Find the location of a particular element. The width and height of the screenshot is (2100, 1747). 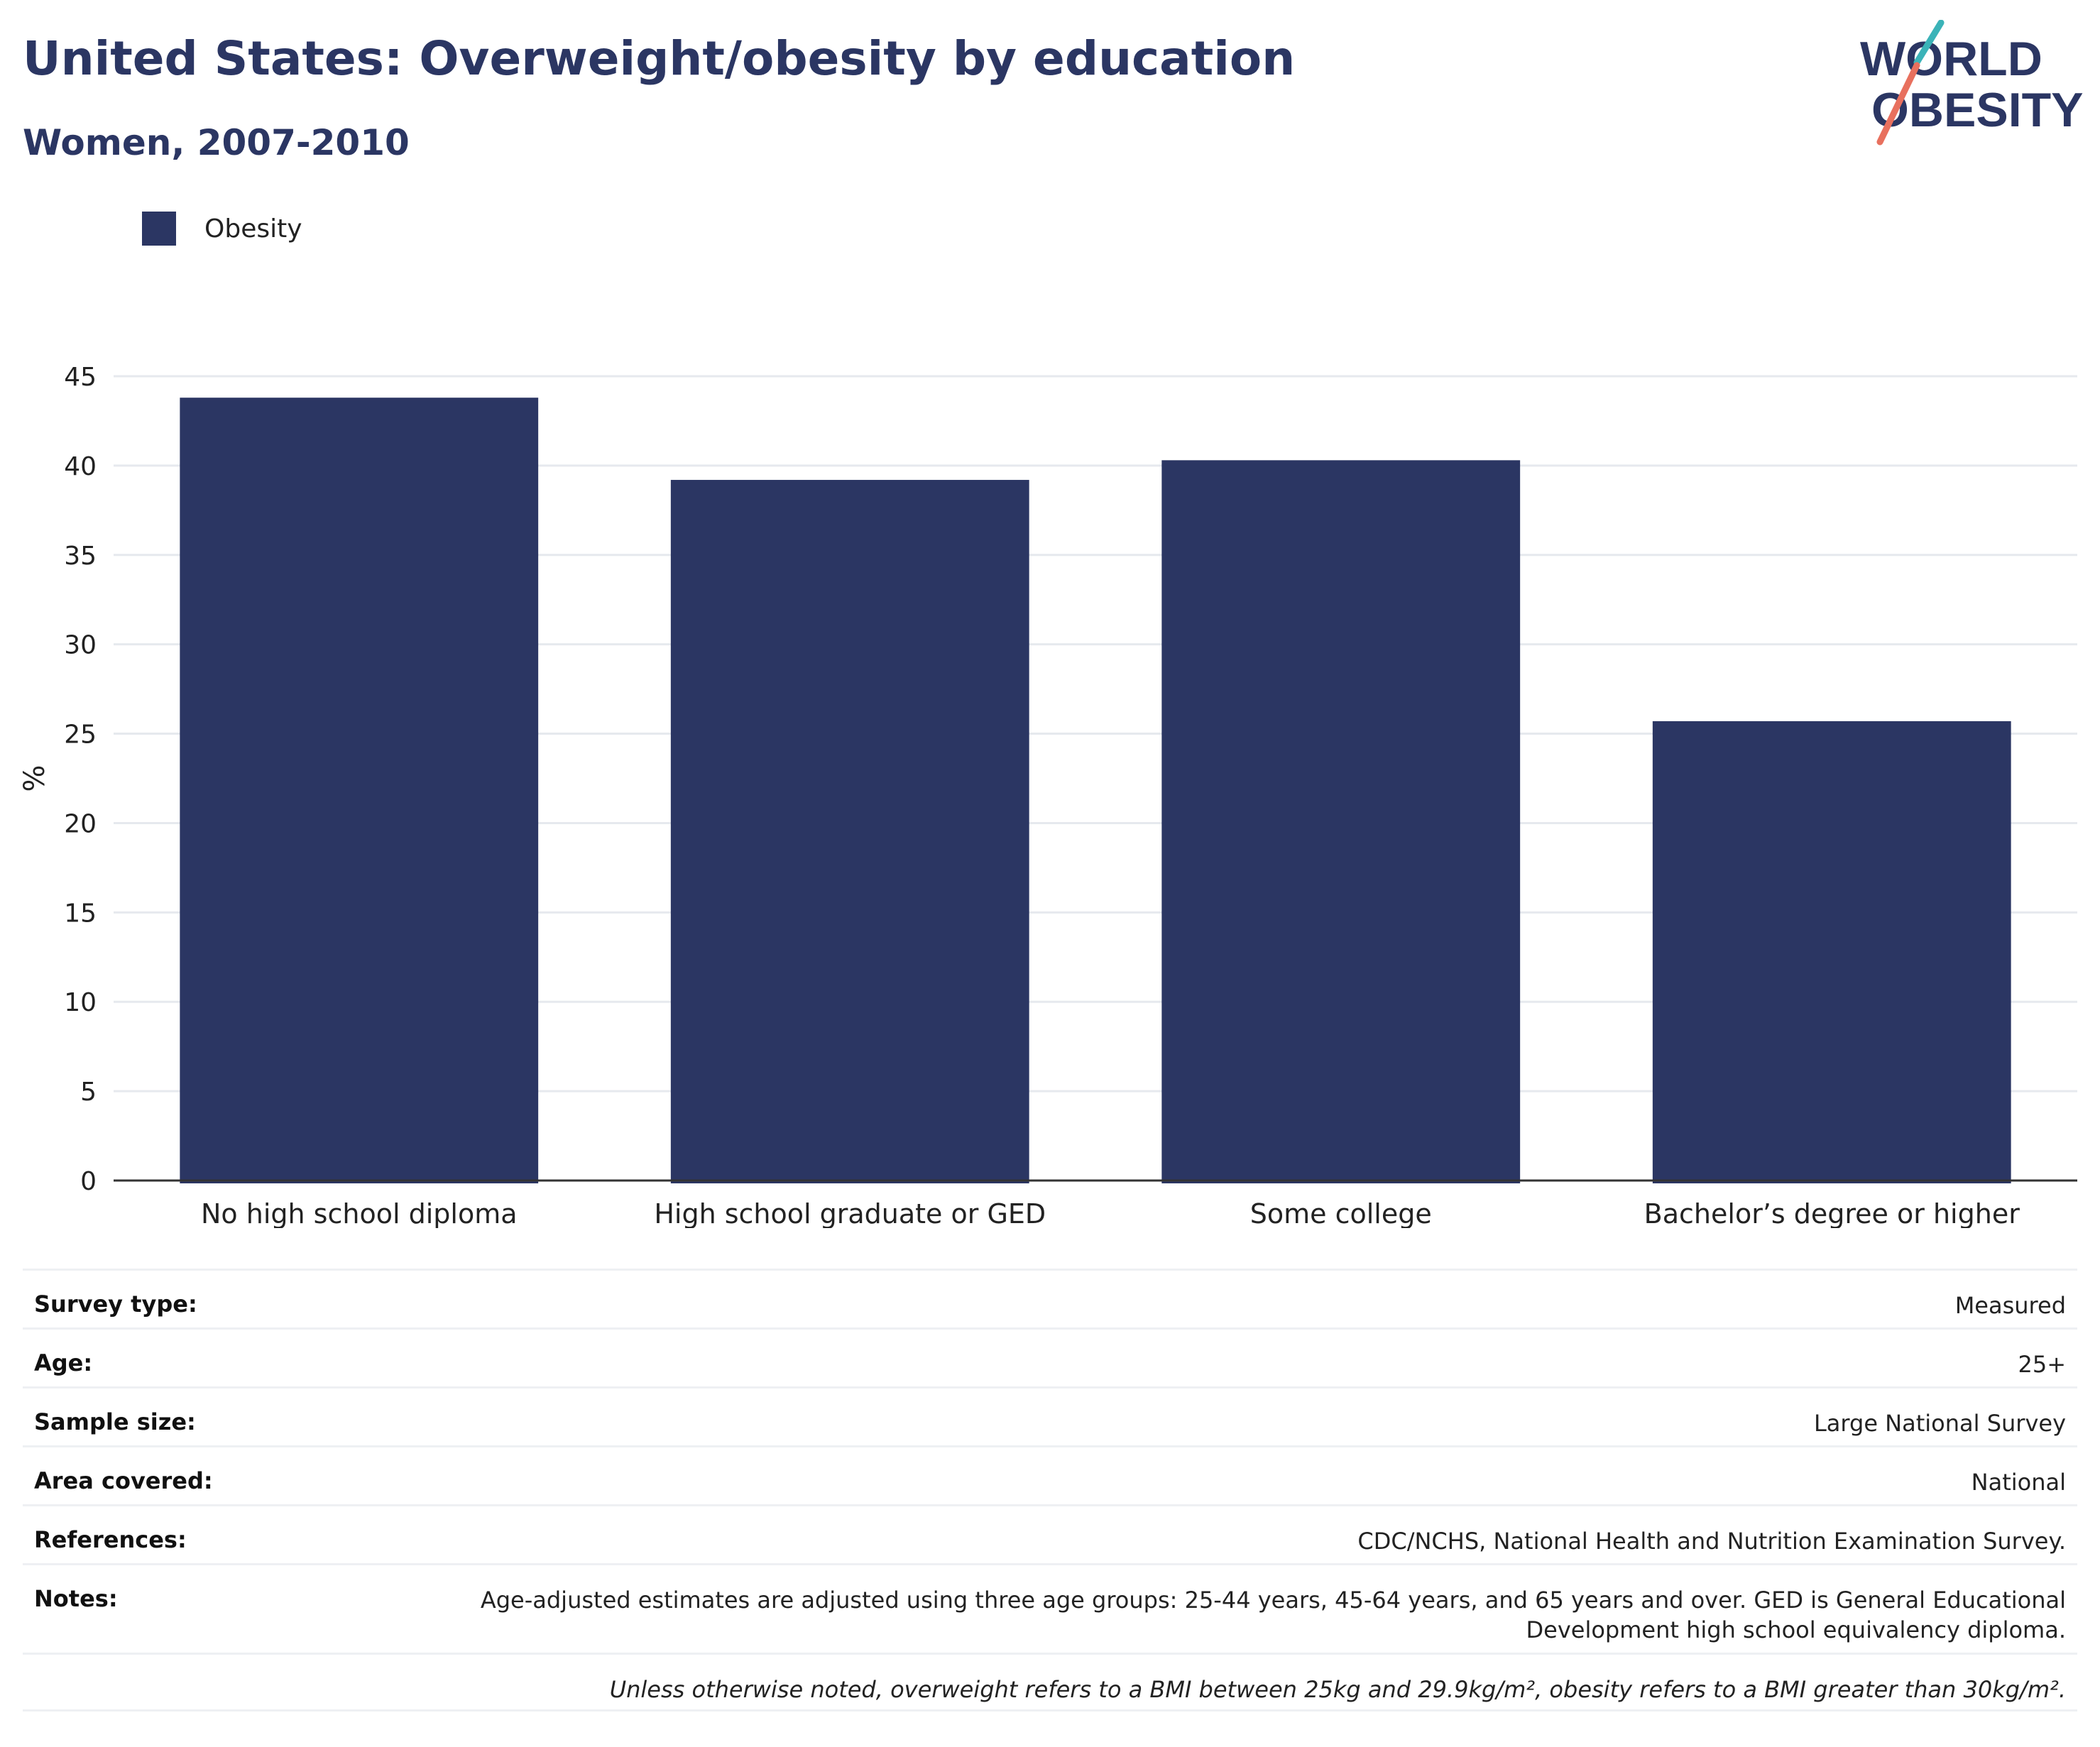

info-label: Age: is located at coordinates (63, 1362).